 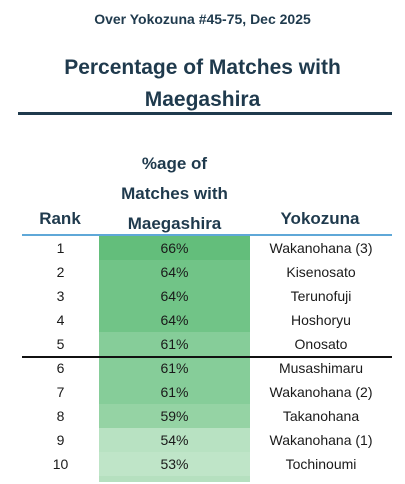 I want to click on column-header-percentage-line-2: Matches with, so click(x=174, y=193).